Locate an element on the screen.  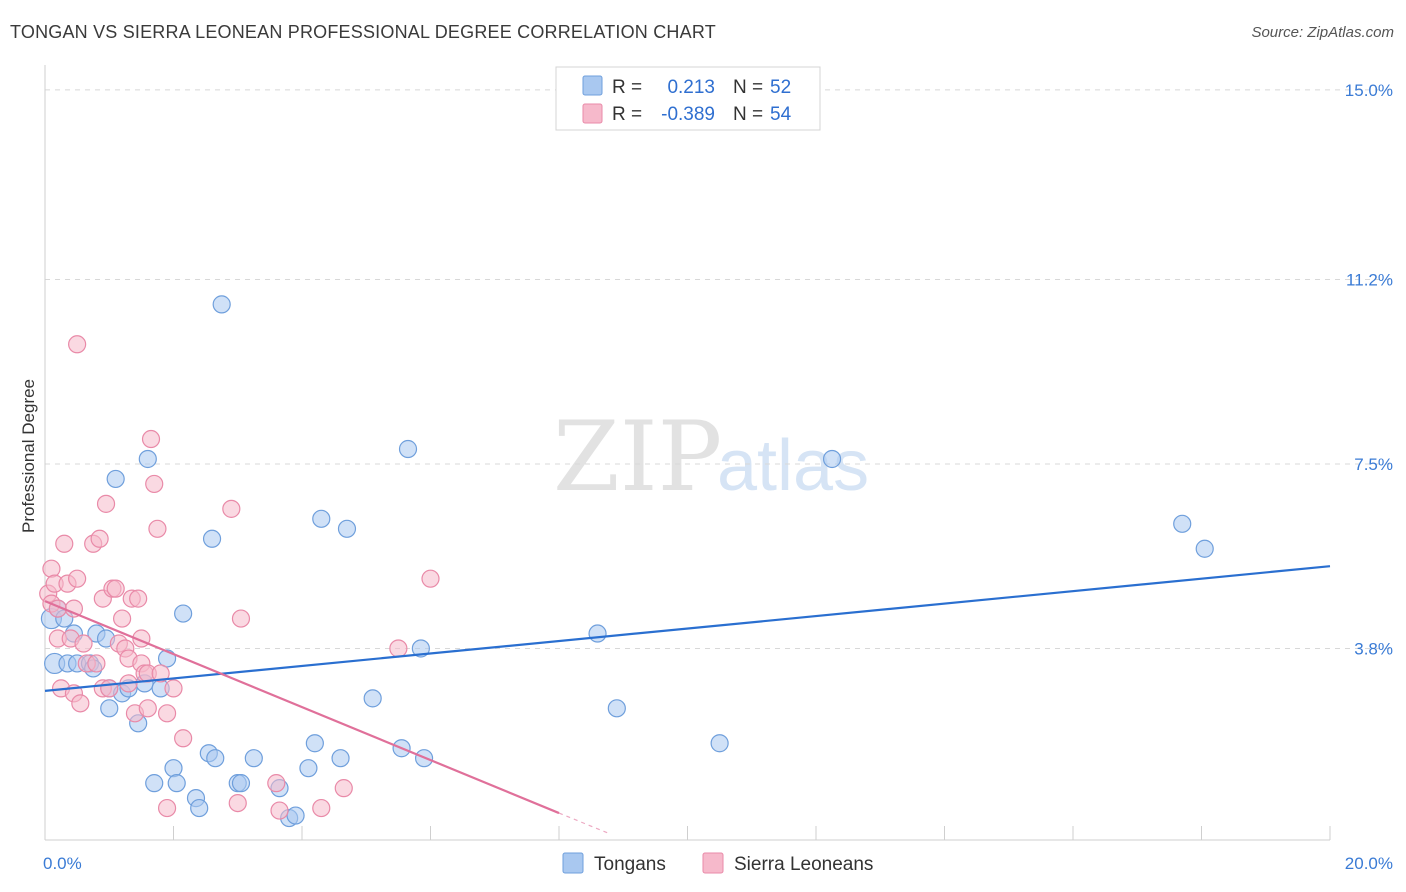
x-tick-labels: 0.0% 20.0% is located at coordinates (718, 863).